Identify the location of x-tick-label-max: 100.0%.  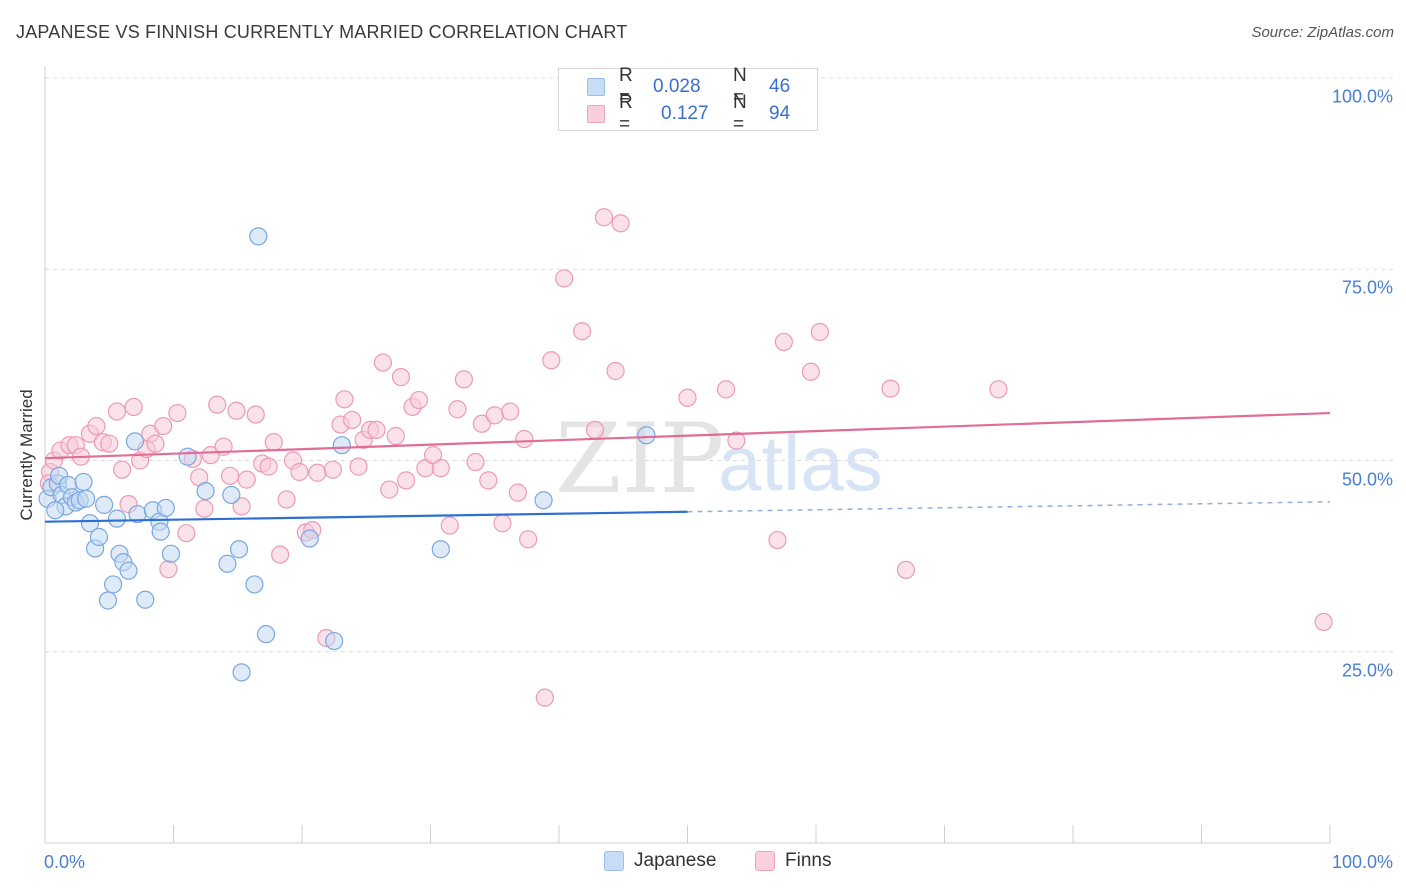
(1362, 862).